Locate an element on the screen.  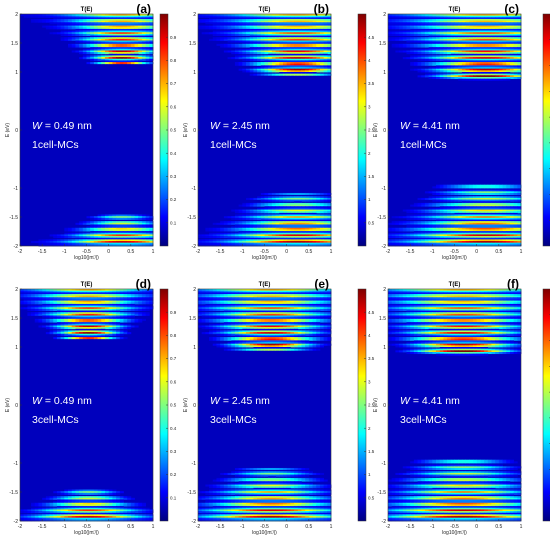
y-tick-label: 1.5 is located at coordinates (14, 44).